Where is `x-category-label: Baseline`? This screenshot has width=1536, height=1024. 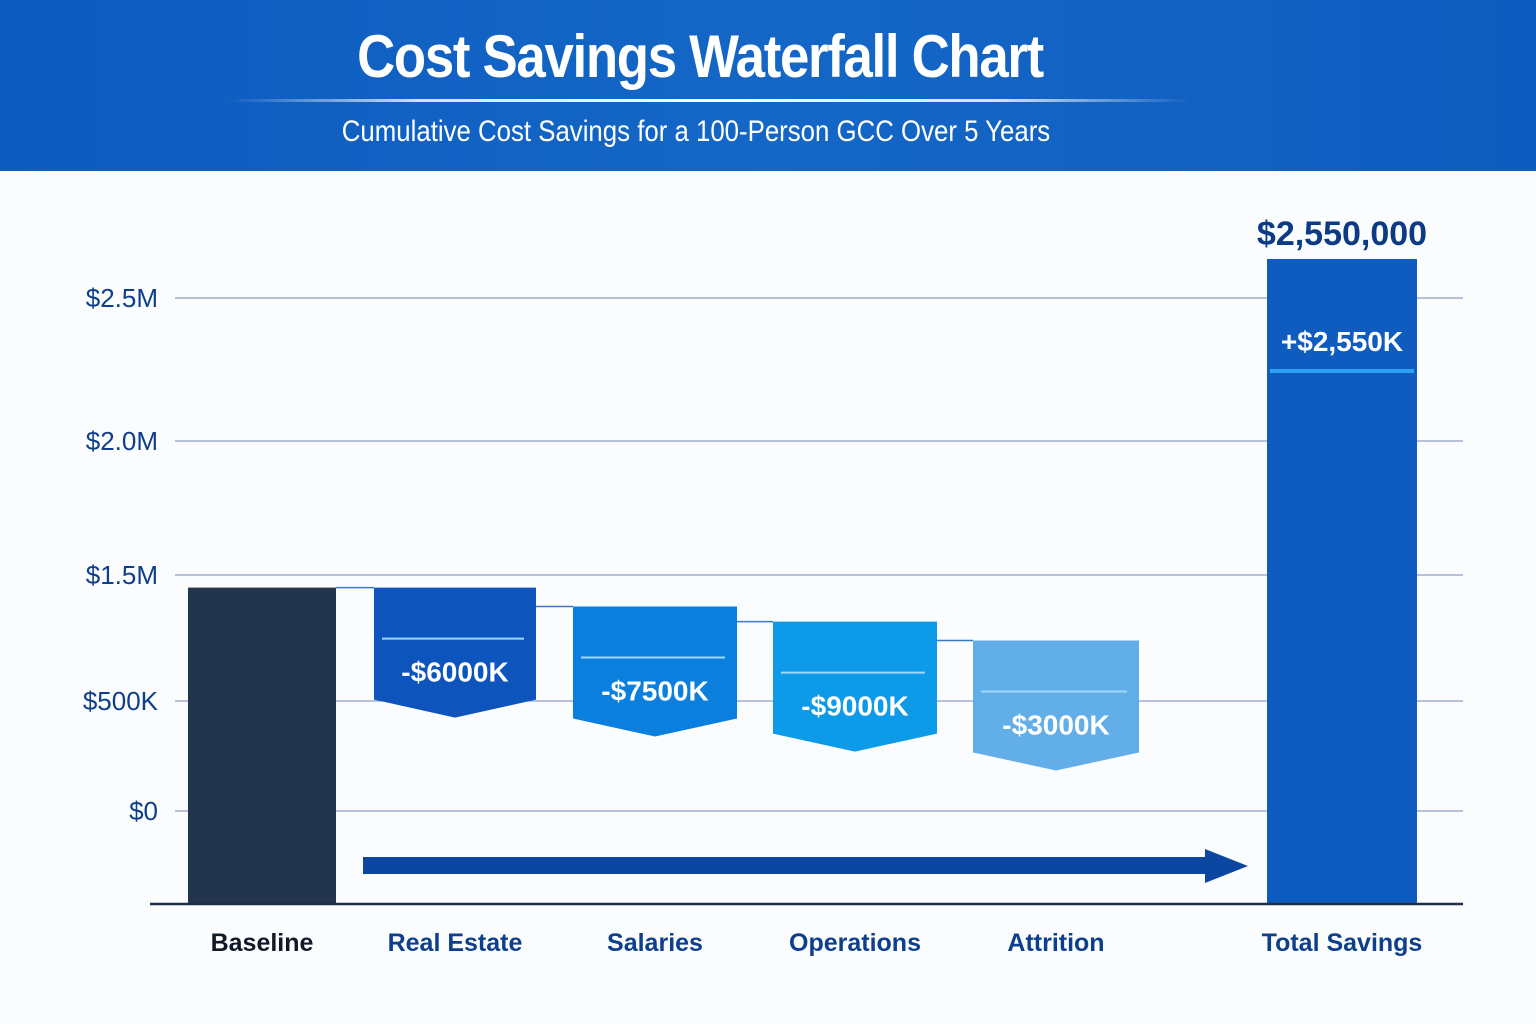
x-category-label: Baseline is located at coordinates (262, 943).